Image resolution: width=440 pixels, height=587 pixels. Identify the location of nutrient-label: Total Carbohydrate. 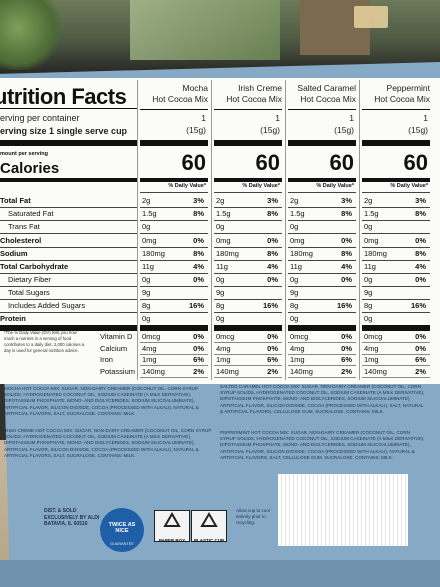
(34, 266).